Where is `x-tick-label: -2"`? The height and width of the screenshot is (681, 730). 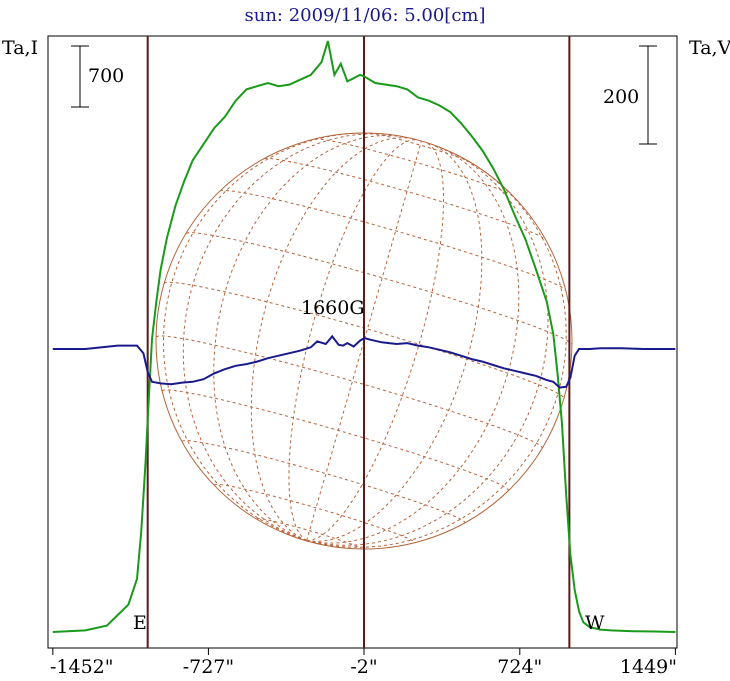
x-tick-label: -2" is located at coordinates (363, 667).